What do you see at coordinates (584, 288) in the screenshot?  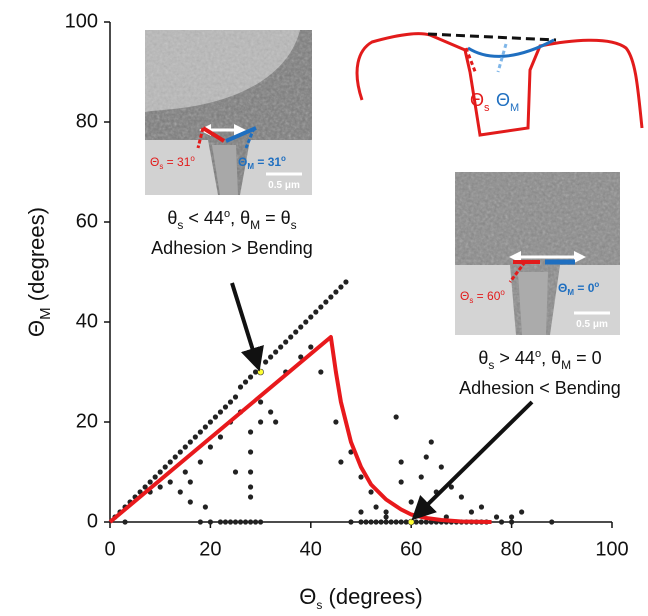 I see `label-part: = 0` at bounding box center [584, 288].